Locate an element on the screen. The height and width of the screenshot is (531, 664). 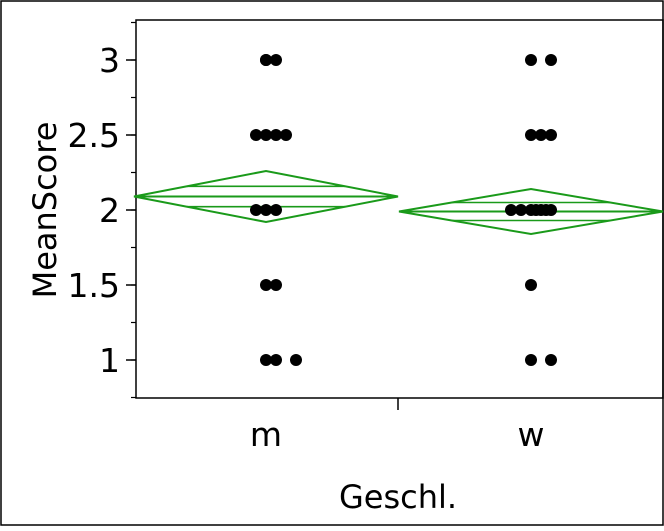
y-axis-title: MeanScore is located at coordinates (45, 210).